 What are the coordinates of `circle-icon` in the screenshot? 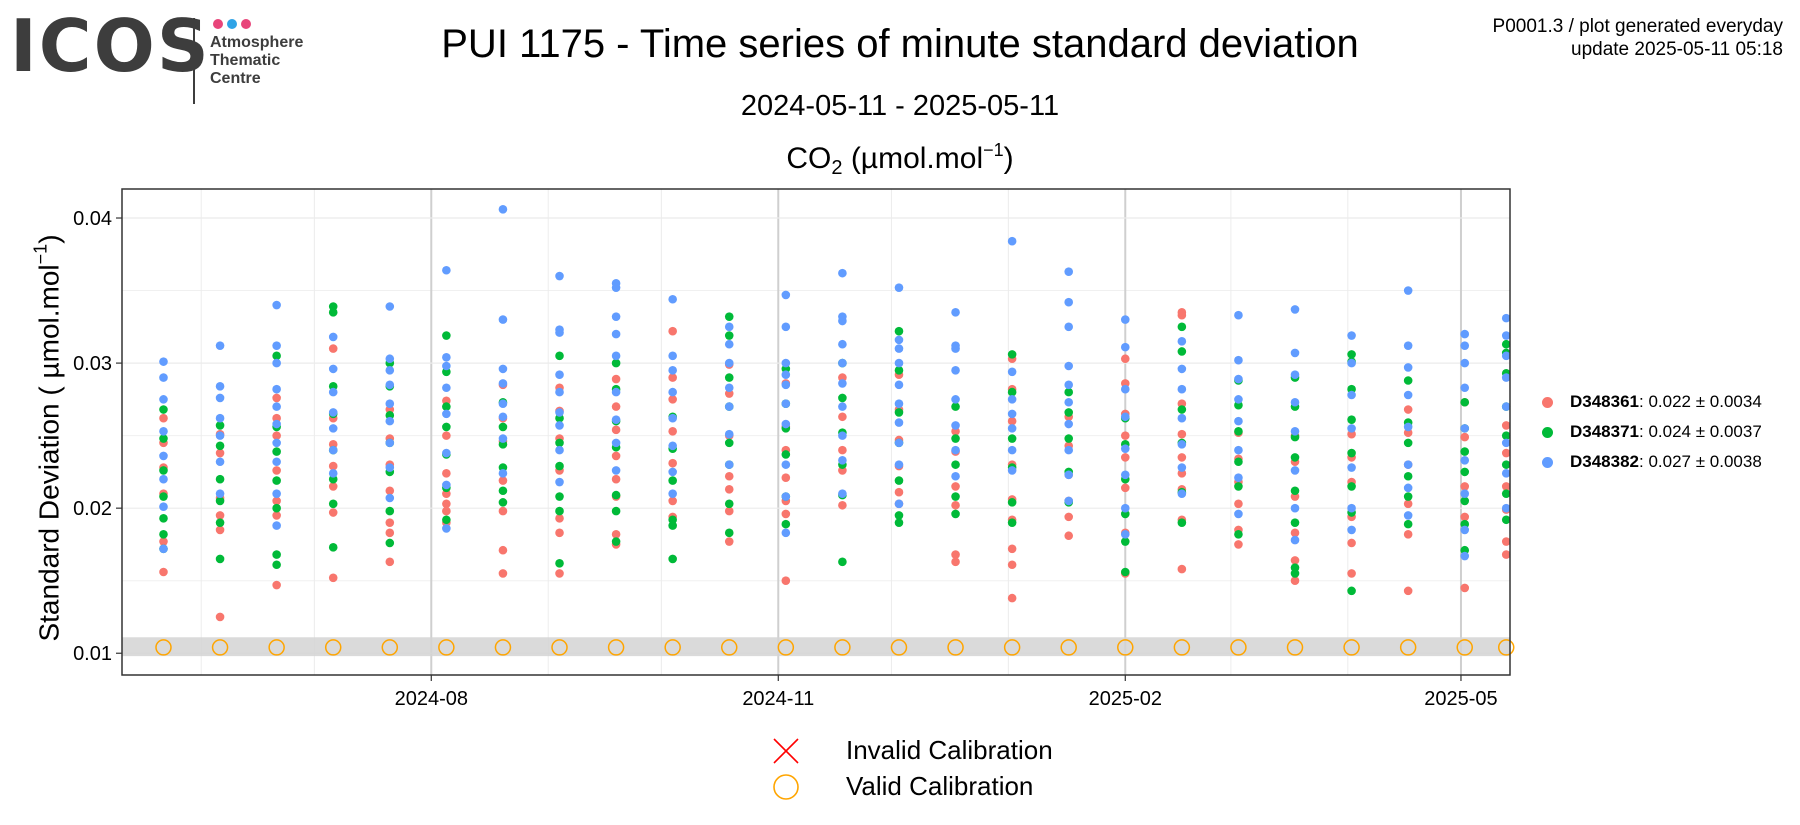 It's located at (786, 787).